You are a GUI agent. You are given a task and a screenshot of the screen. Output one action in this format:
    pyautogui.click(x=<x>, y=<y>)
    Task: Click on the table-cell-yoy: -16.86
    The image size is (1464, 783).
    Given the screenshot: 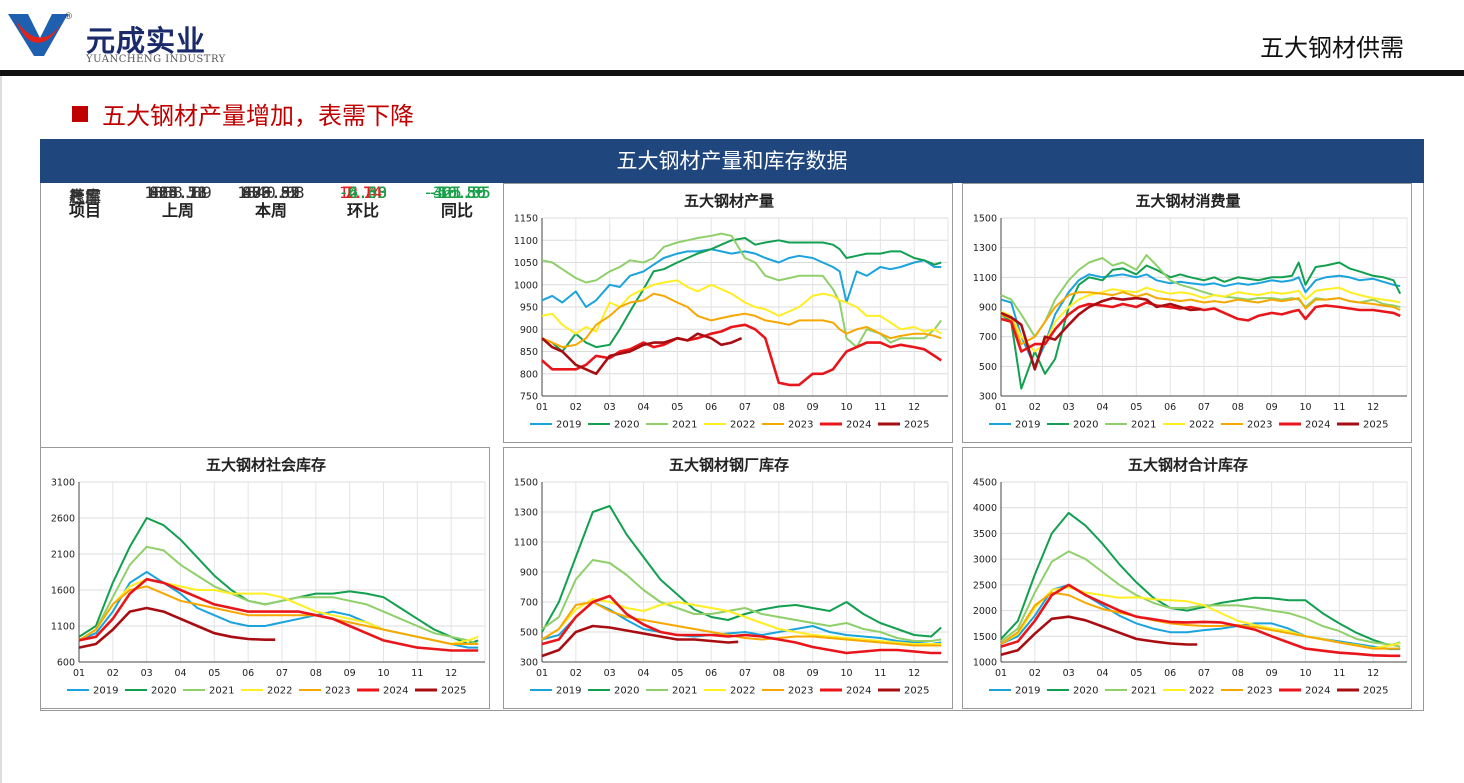 What is the action you would take?
    pyautogui.click(x=457, y=192)
    